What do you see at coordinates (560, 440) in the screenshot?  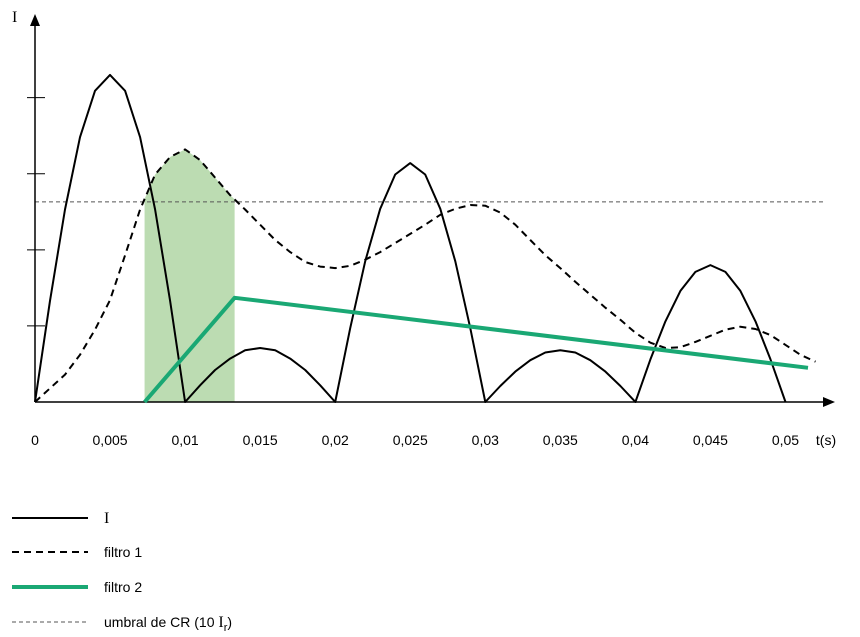 I see `x-tick-label: 0,035` at bounding box center [560, 440].